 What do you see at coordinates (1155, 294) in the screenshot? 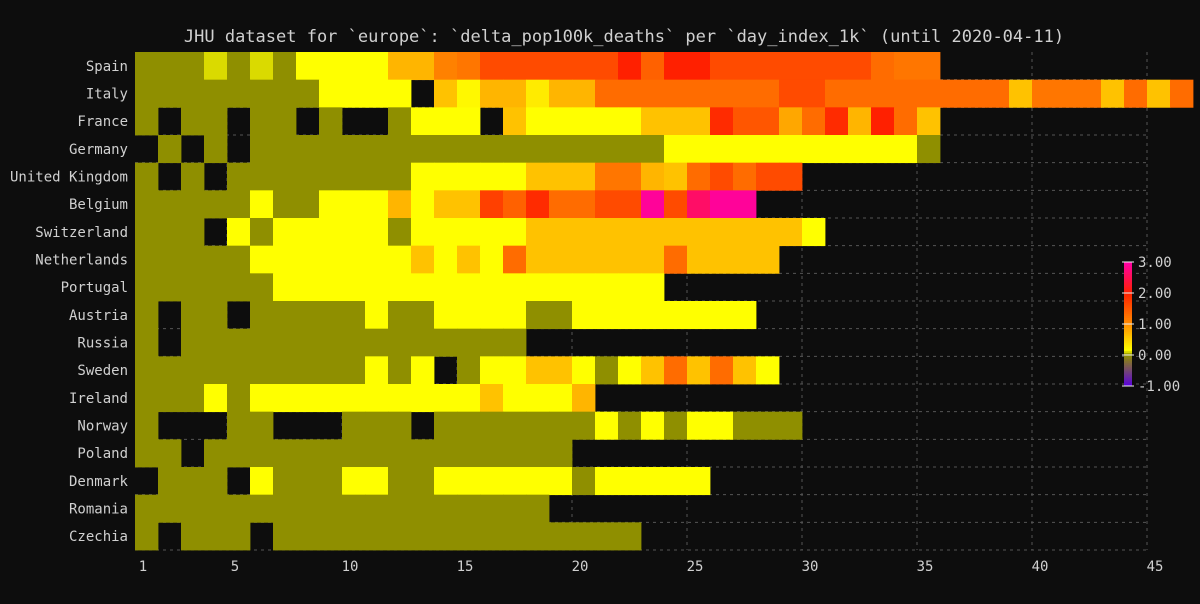
I see `colorbar-tick-label: 2.00` at bounding box center [1155, 294].